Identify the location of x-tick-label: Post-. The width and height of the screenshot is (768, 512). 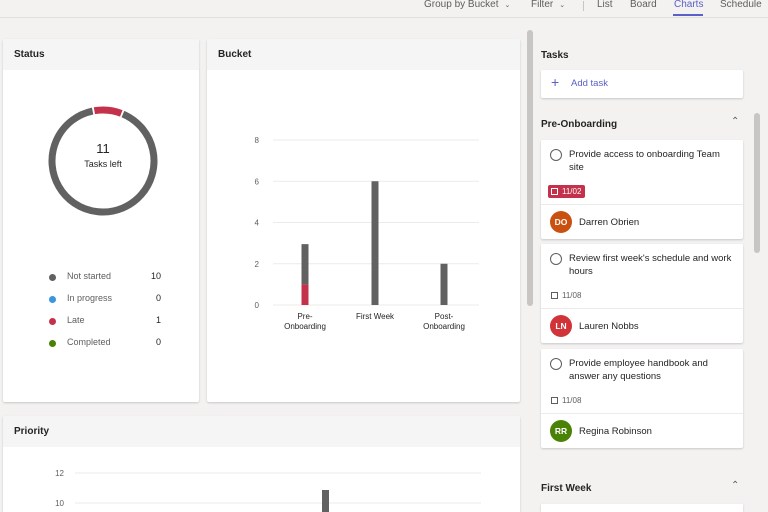
(444, 316).